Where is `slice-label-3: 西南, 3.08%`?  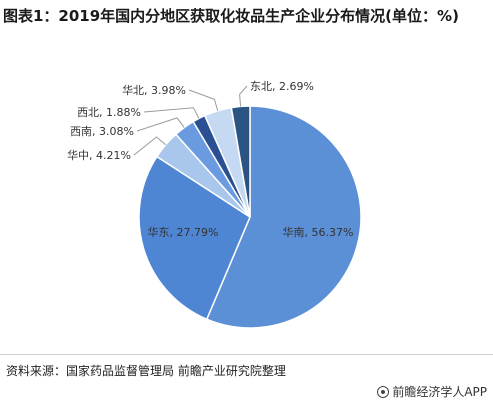 slice-label-3: 西南, 3.08% is located at coordinates (102, 131).